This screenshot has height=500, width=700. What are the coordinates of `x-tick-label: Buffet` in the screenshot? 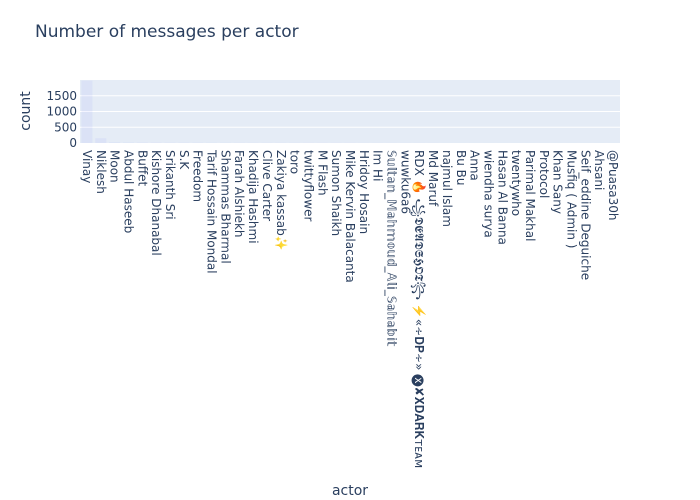 It's located at (142, 168).